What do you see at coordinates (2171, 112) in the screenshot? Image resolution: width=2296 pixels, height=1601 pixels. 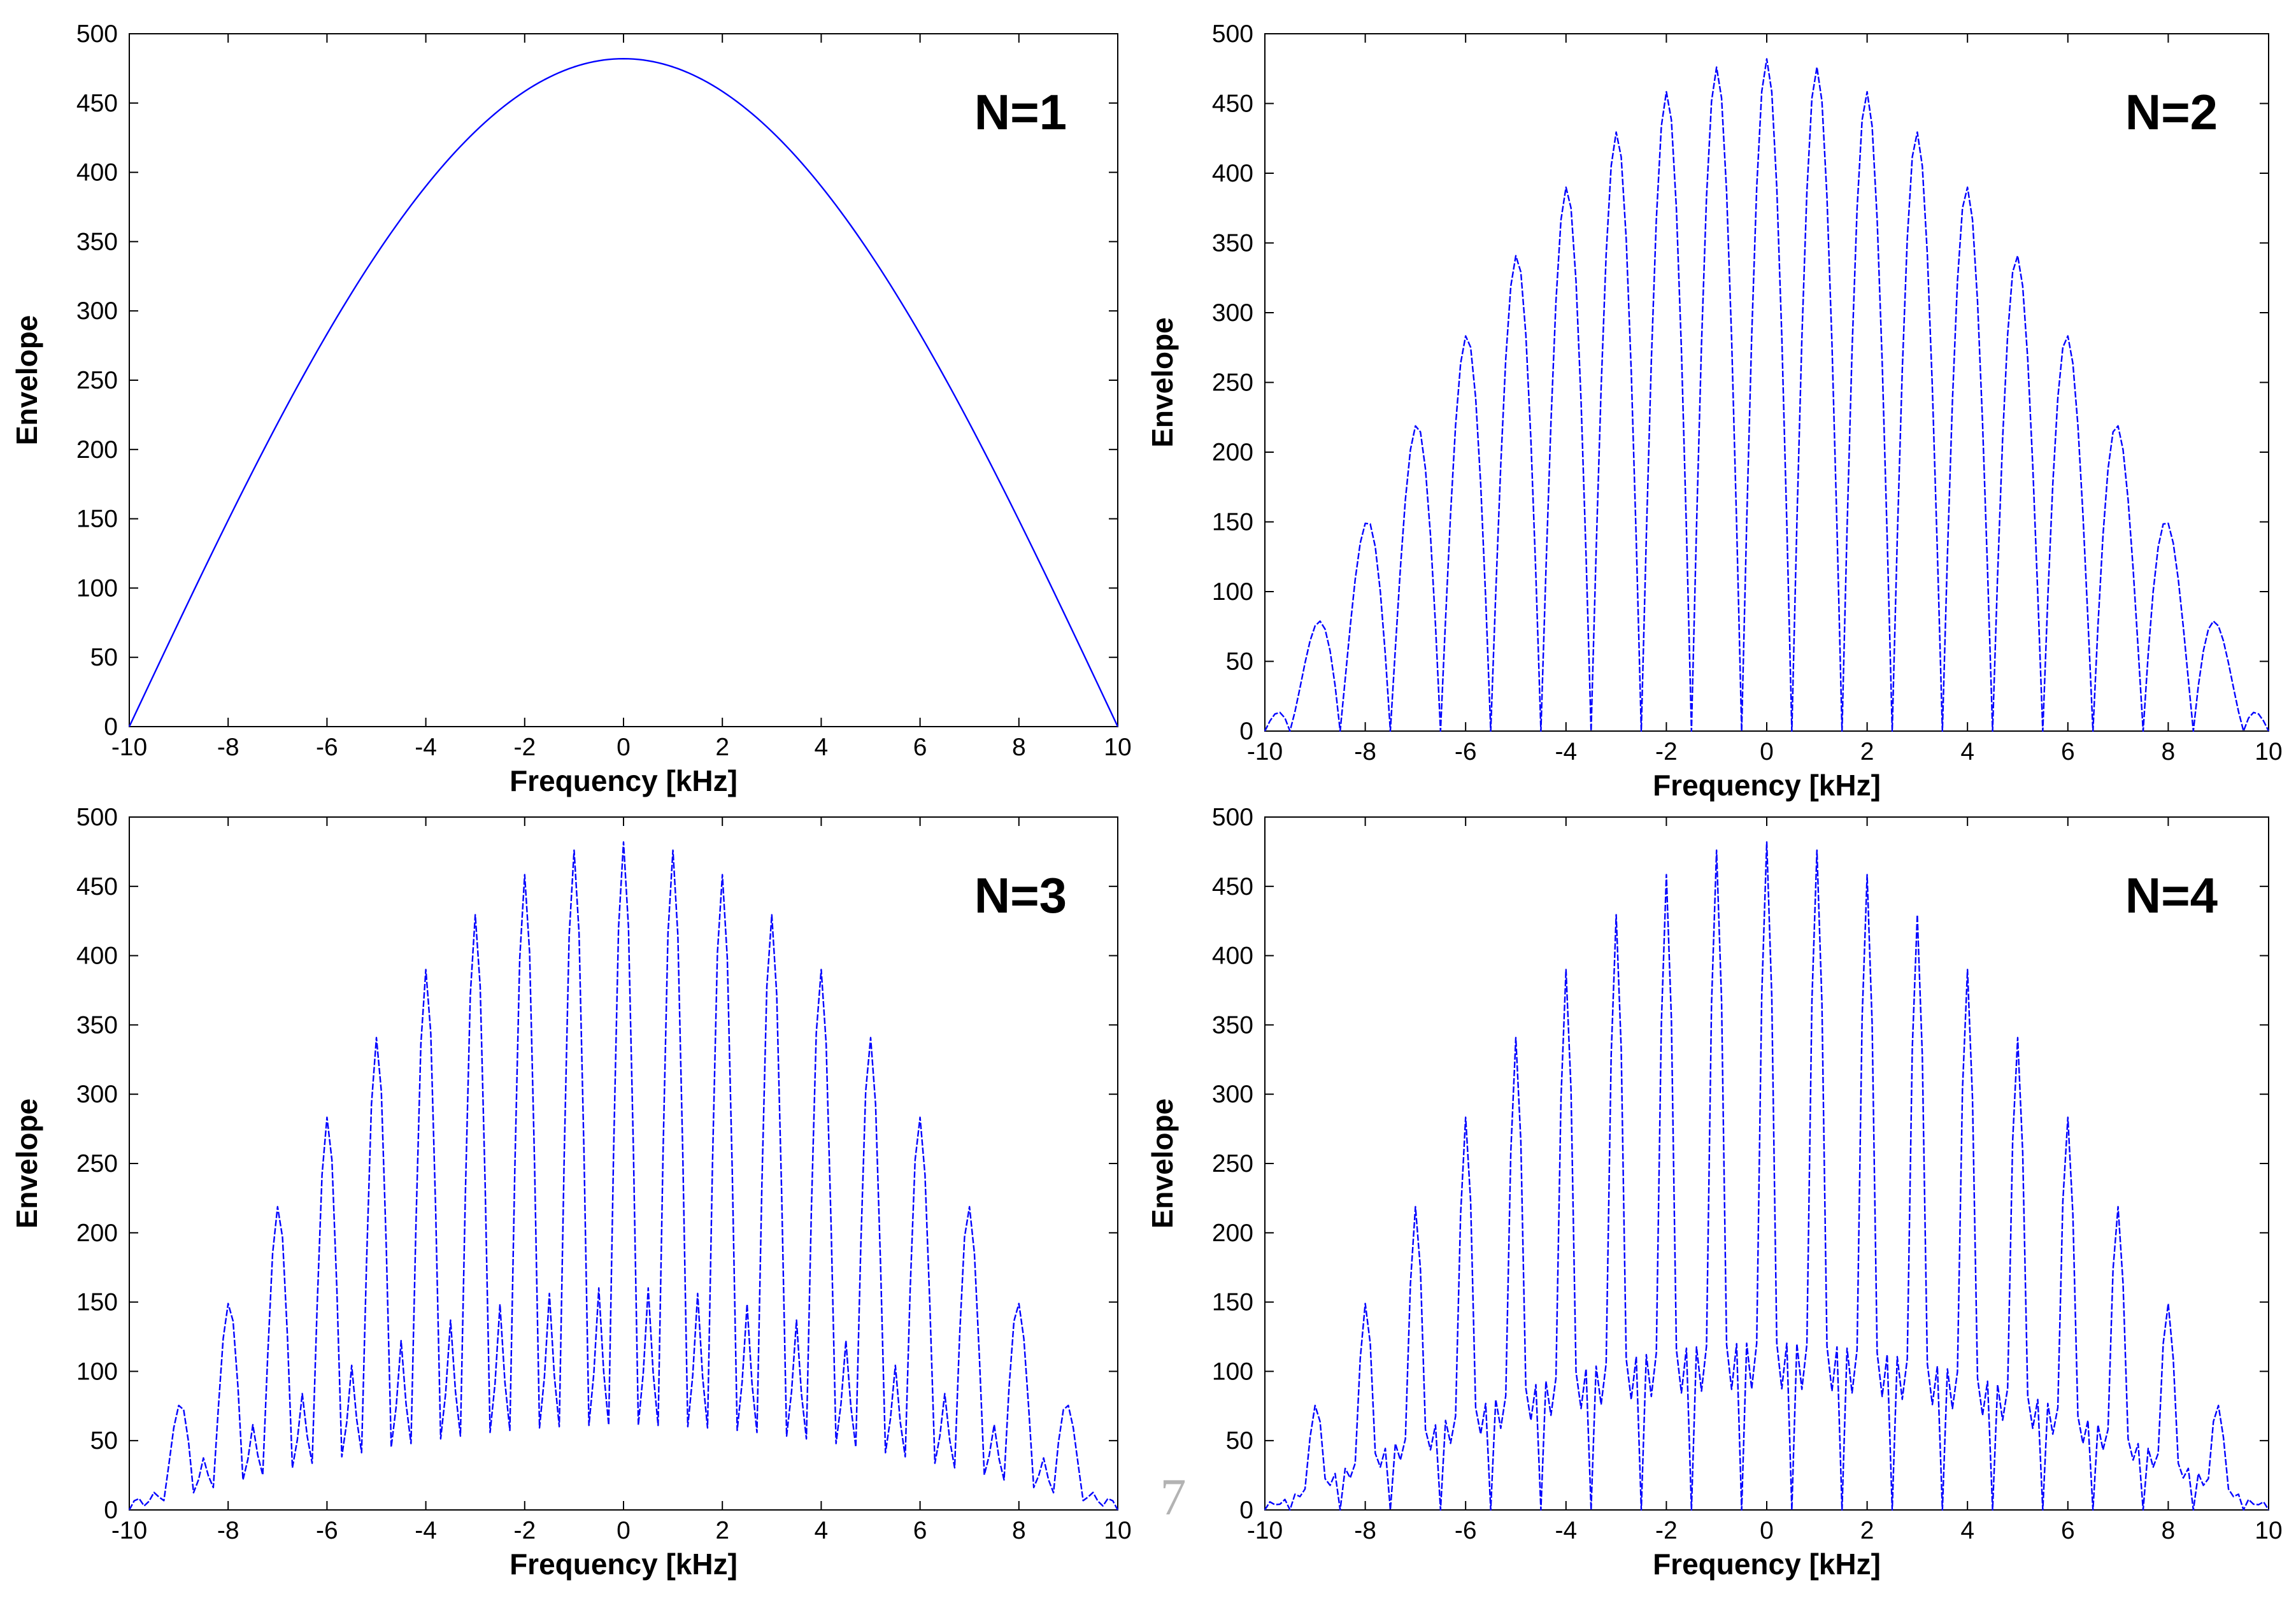 I see `panel-label: N=2` at bounding box center [2171, 112].